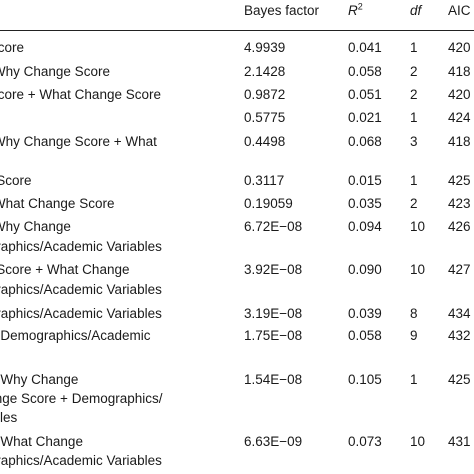 This screenshot has width=474, height=474. What do you see at coordinates (282, 10) in the screenshot?
I see `header-bayes-factor: Bayes factor` at bounding box center [282, 10].